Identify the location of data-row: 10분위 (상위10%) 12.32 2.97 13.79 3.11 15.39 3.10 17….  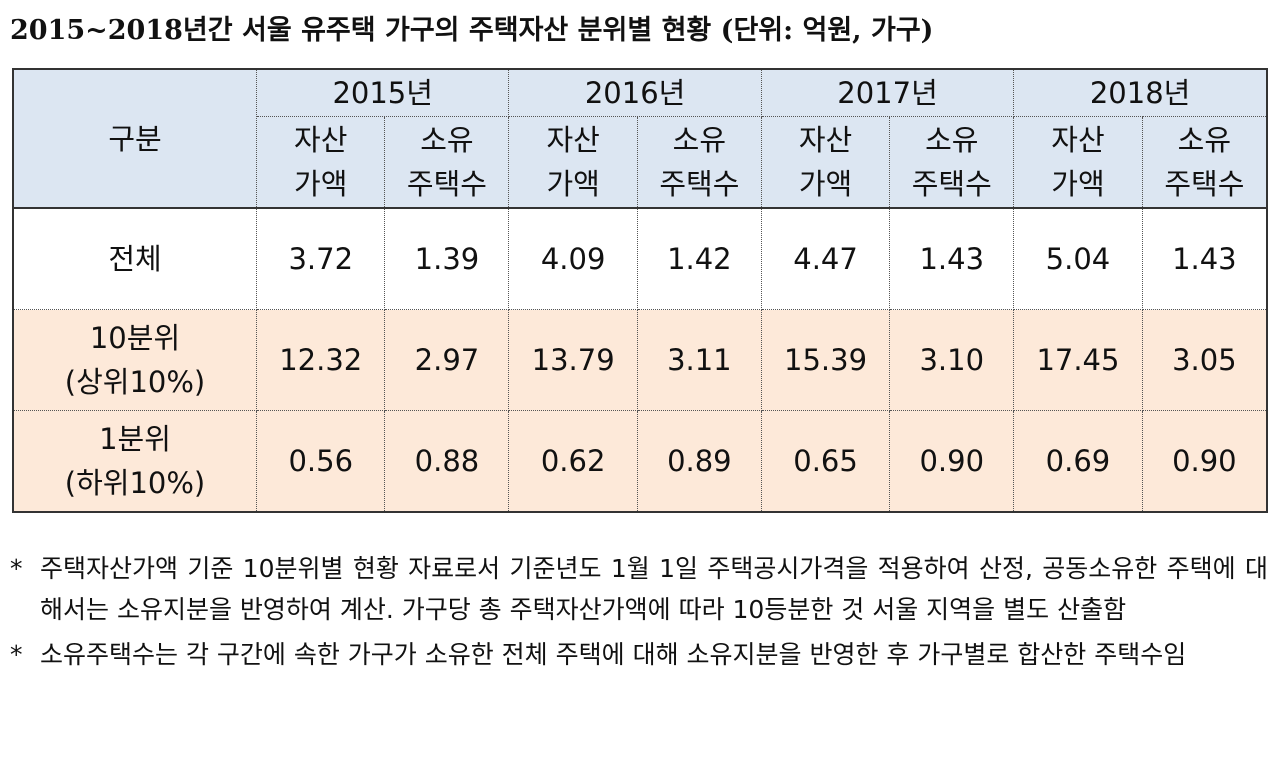
(640, 360).